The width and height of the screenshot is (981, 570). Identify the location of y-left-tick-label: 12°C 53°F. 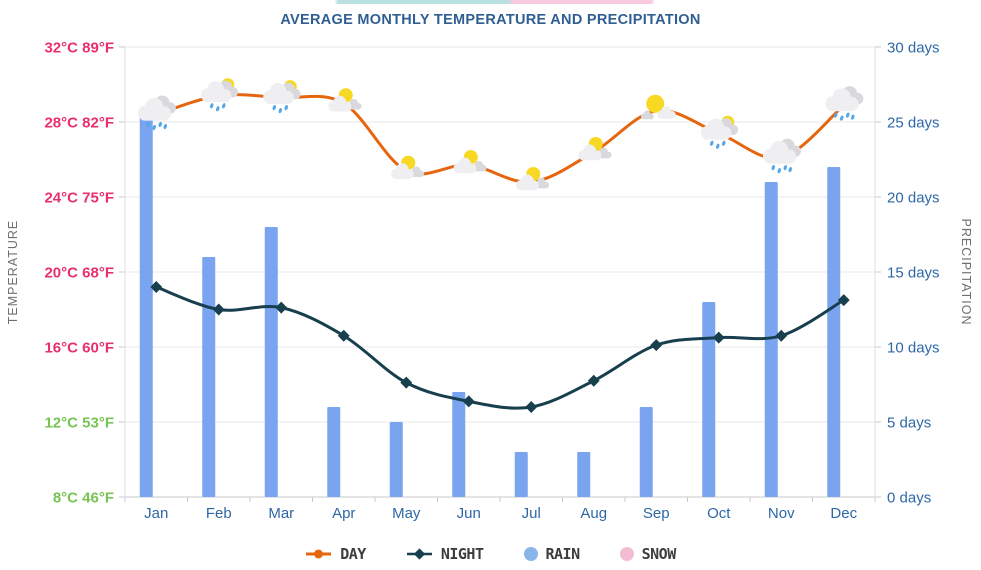
(79, 423).